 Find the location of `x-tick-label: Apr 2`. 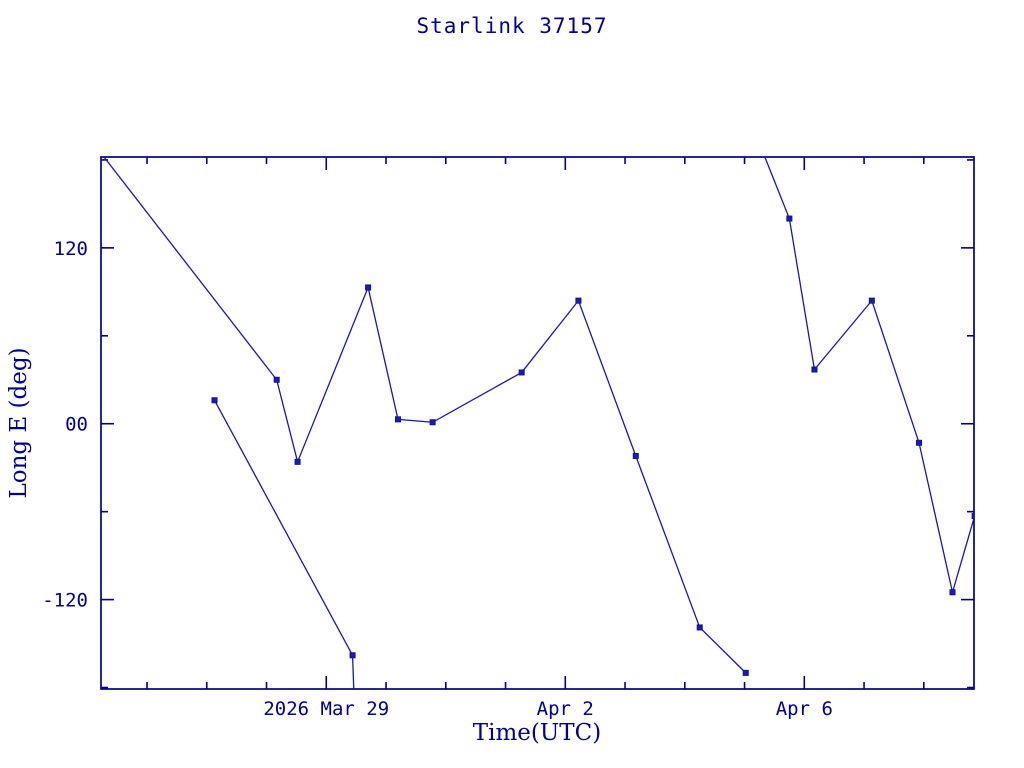

x-tick-label: Apr 2 is located at coordinates (565, 709).